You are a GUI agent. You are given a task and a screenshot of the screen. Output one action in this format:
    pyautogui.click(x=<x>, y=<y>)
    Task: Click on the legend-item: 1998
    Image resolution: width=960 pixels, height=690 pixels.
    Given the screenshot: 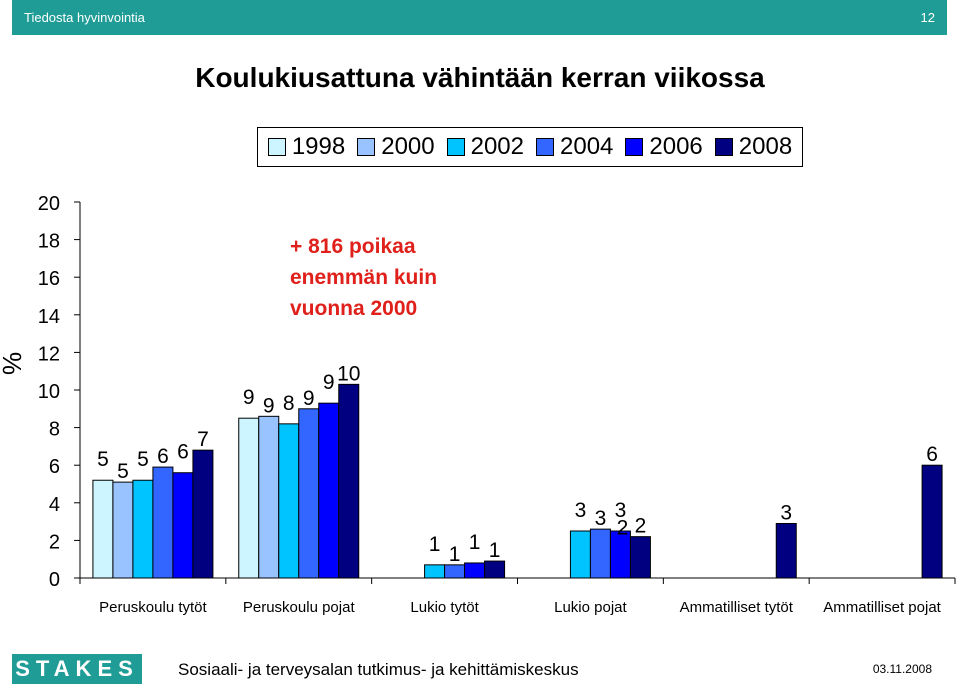 What is the action you would take?
    pyautogui.click(x=306, y=147)
    